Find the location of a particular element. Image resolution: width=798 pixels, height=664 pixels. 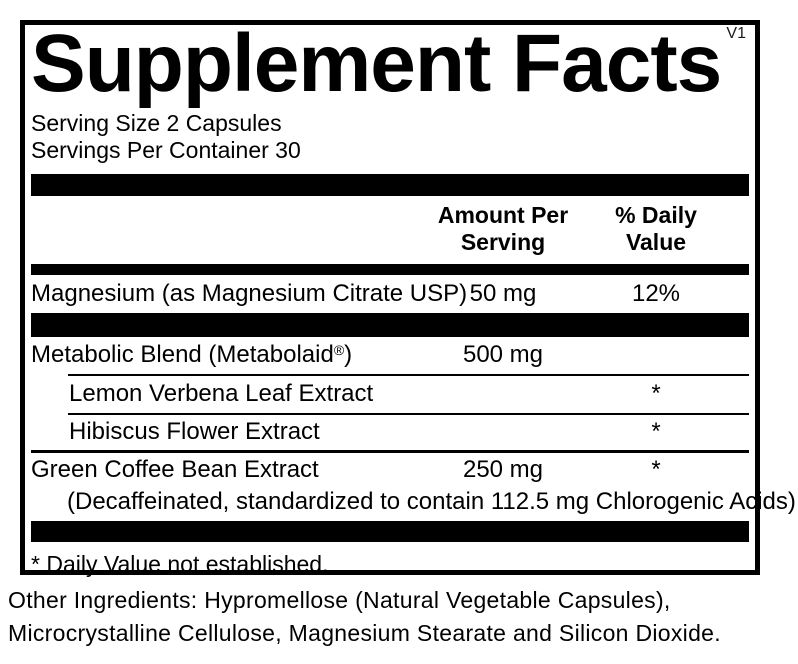

separator-bar-bottom is located at coordinates (390, 531).